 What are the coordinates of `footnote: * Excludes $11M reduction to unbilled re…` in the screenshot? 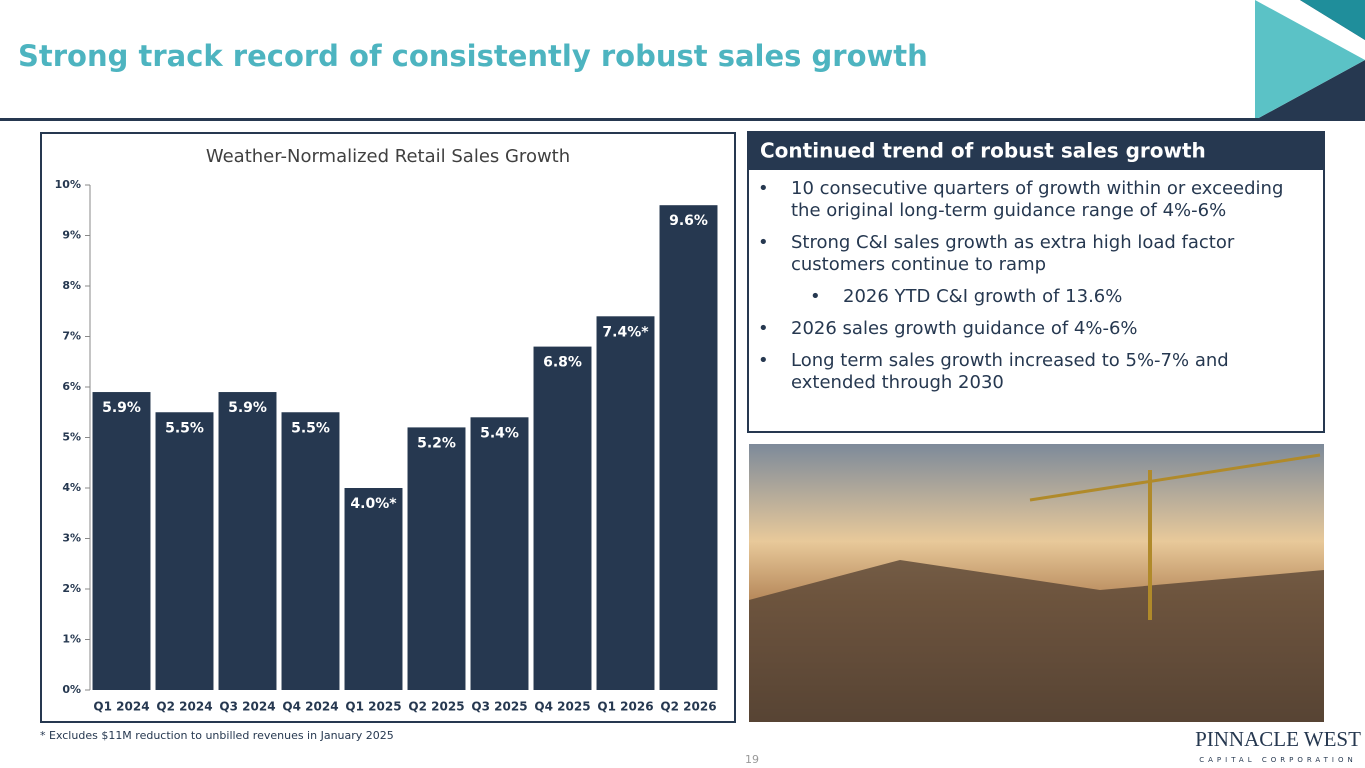 It's located at (217, 735).